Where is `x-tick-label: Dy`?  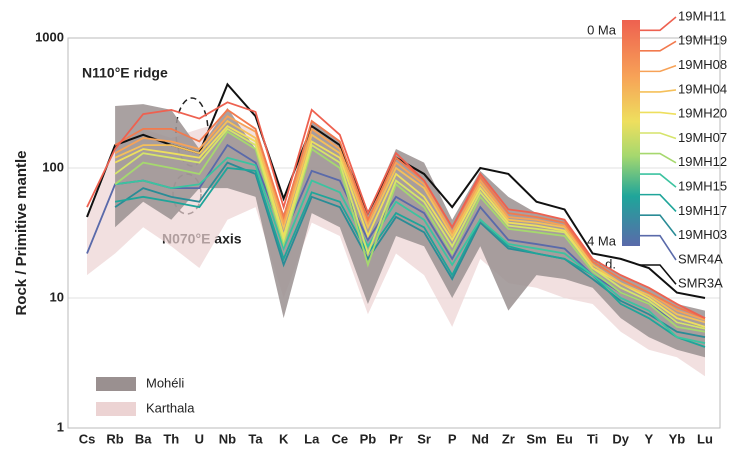 x-tick-label: Dy is located at coordinates (620, 438).